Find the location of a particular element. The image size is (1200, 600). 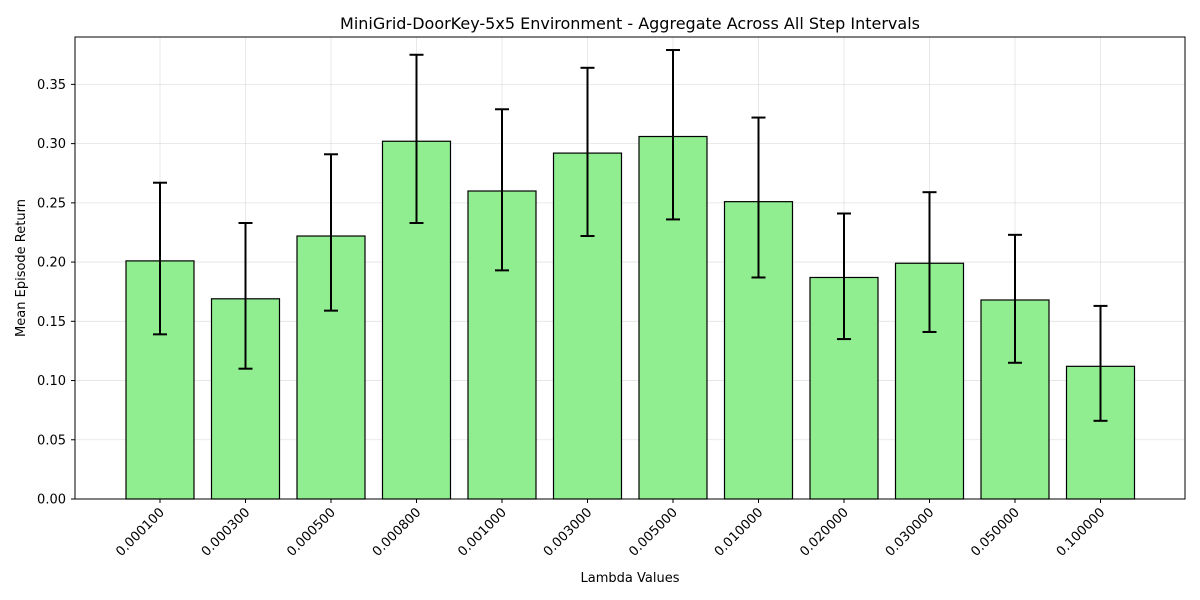

x-tick-label: 0.100000 is located at coordinates (1081, 532).